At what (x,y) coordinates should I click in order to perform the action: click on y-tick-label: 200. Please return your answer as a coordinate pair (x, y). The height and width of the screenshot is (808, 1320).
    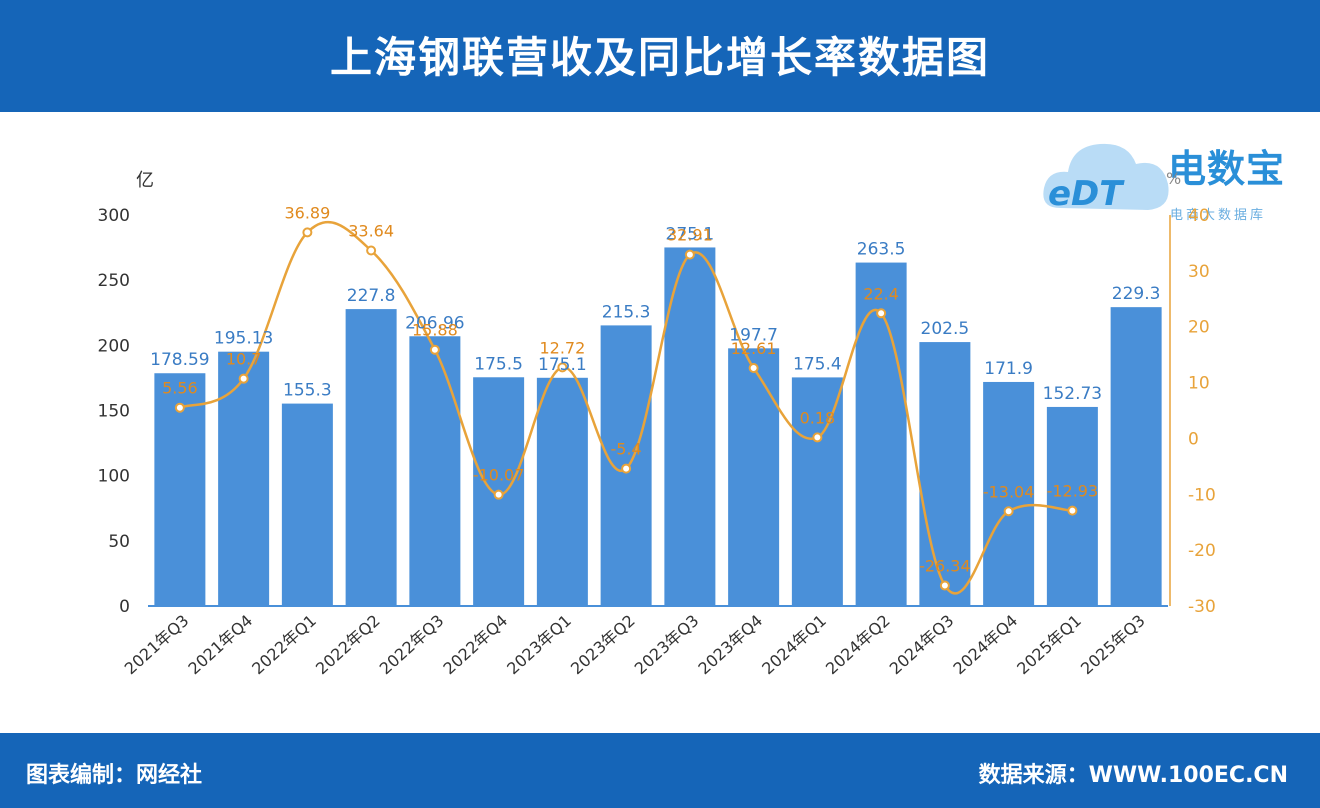
    Looking at the image, I should click on (114, 346).